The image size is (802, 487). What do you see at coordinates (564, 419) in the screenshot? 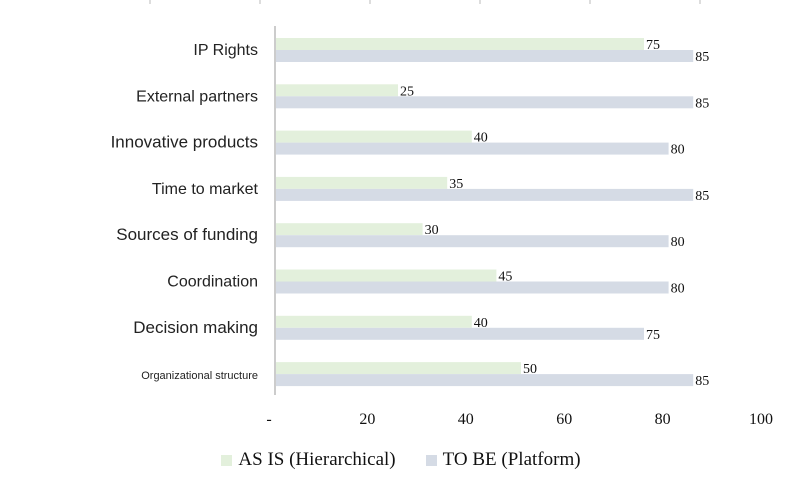
I see `x-tick-label: 60` at bounding box center [564, 419].